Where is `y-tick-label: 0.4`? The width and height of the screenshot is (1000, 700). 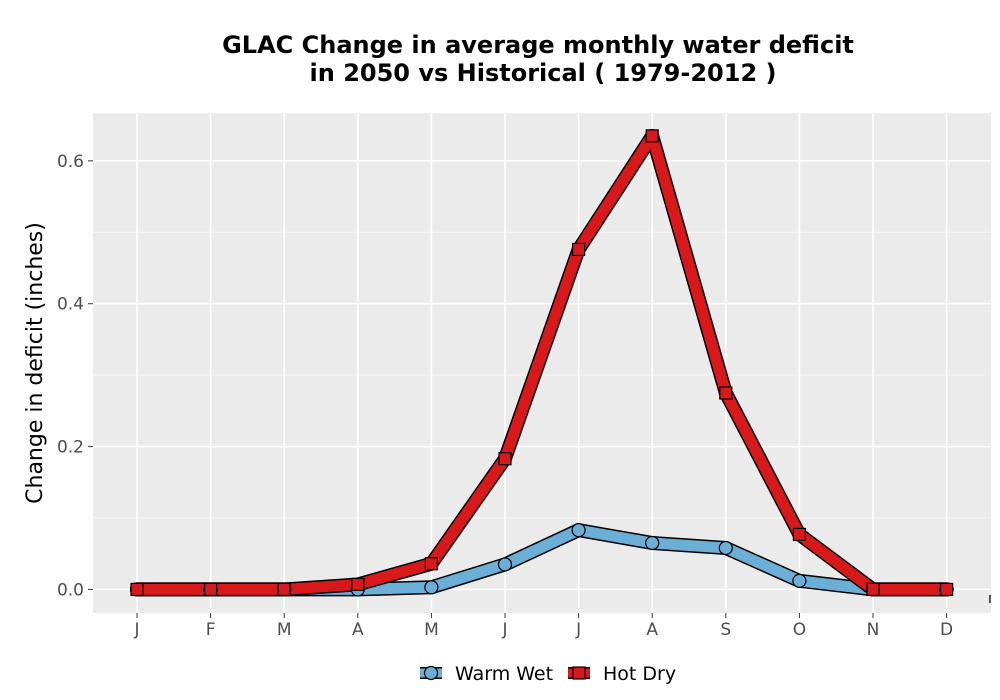
y-tick-label: 0.4 is located at coordinates (70, 305).